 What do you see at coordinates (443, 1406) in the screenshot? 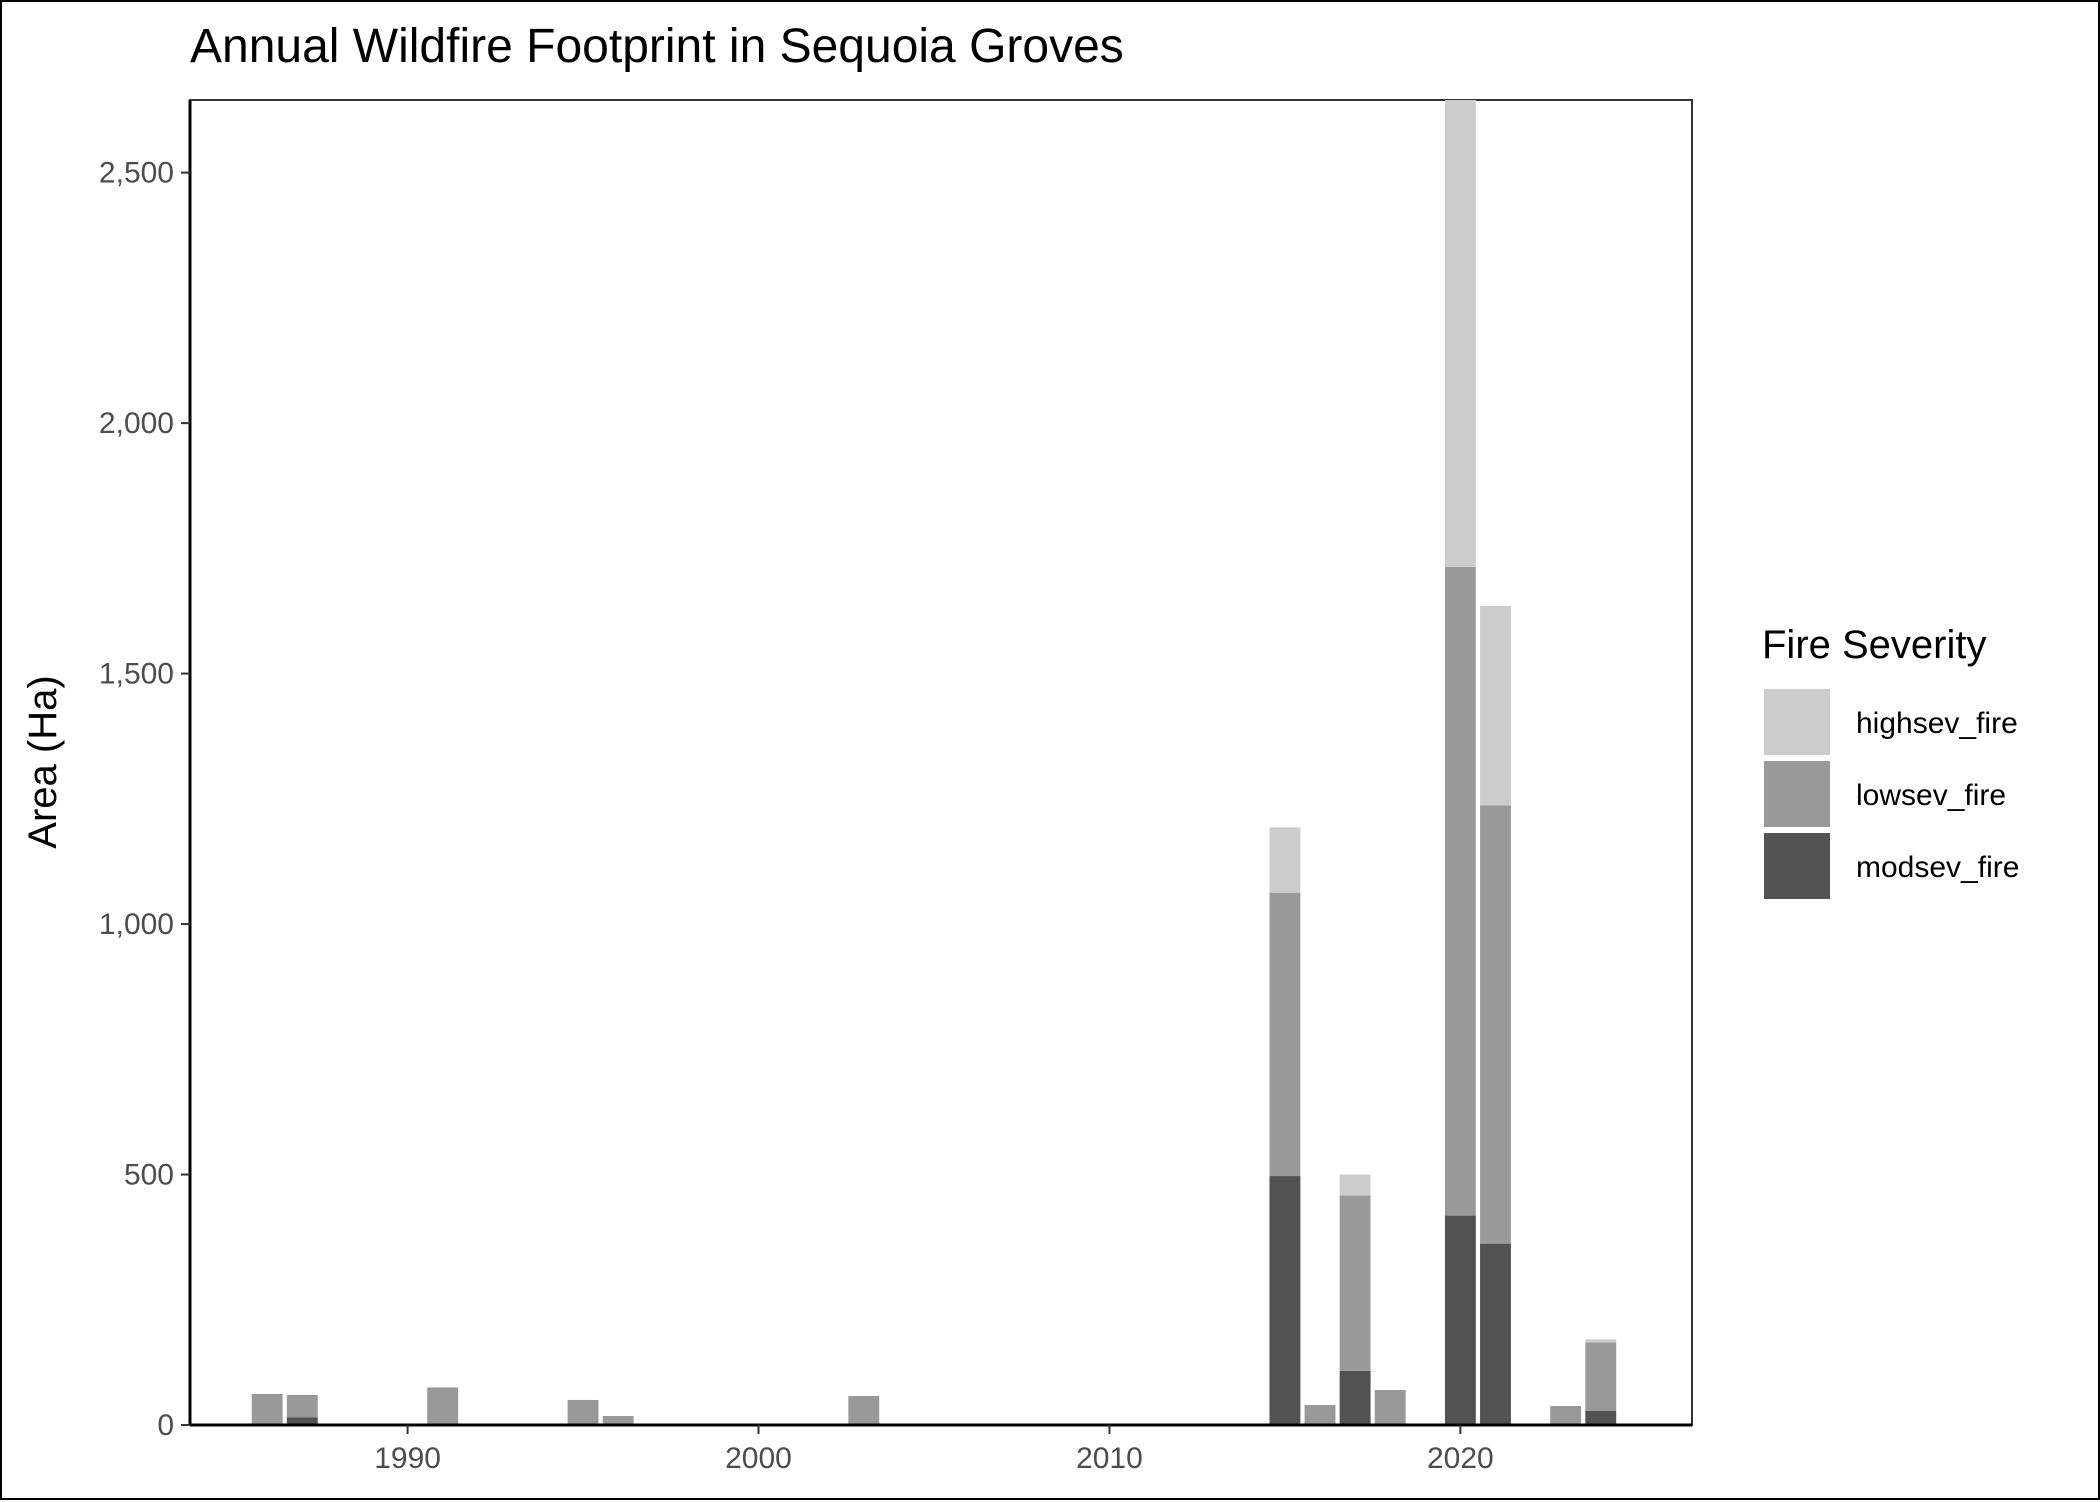
I see `bar-lowsev_fire-1991` at bounding box center [443, 1406].